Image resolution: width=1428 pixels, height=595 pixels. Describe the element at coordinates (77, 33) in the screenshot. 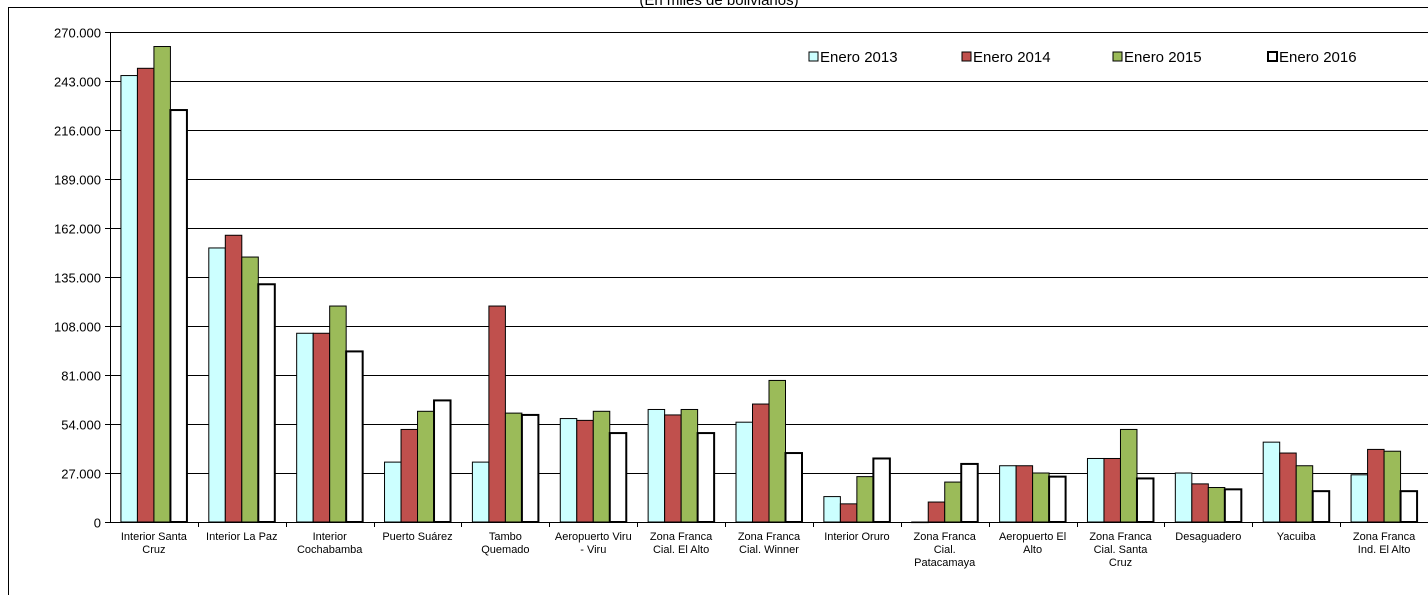

I see `y-tick-label: 270.000` at that location.